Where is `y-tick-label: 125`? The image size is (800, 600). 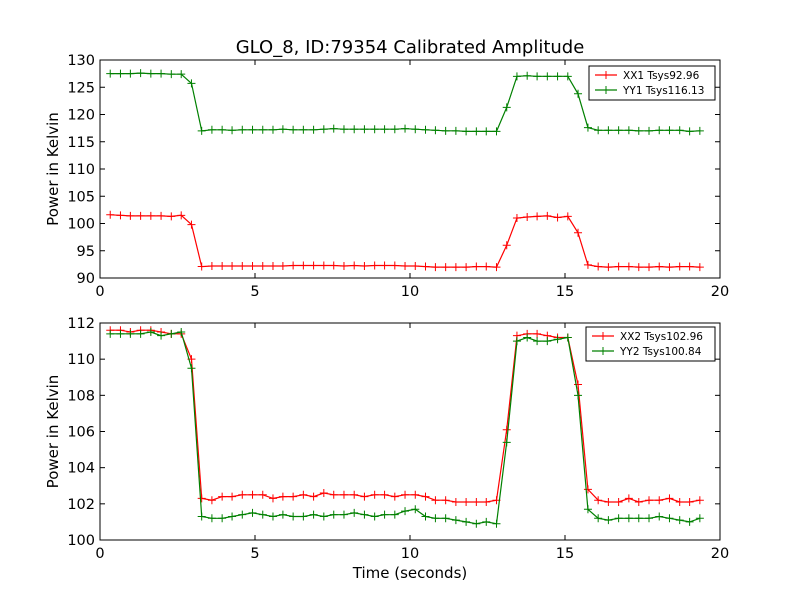 y-tick-label: 125 is located at coordinates (81, 88).